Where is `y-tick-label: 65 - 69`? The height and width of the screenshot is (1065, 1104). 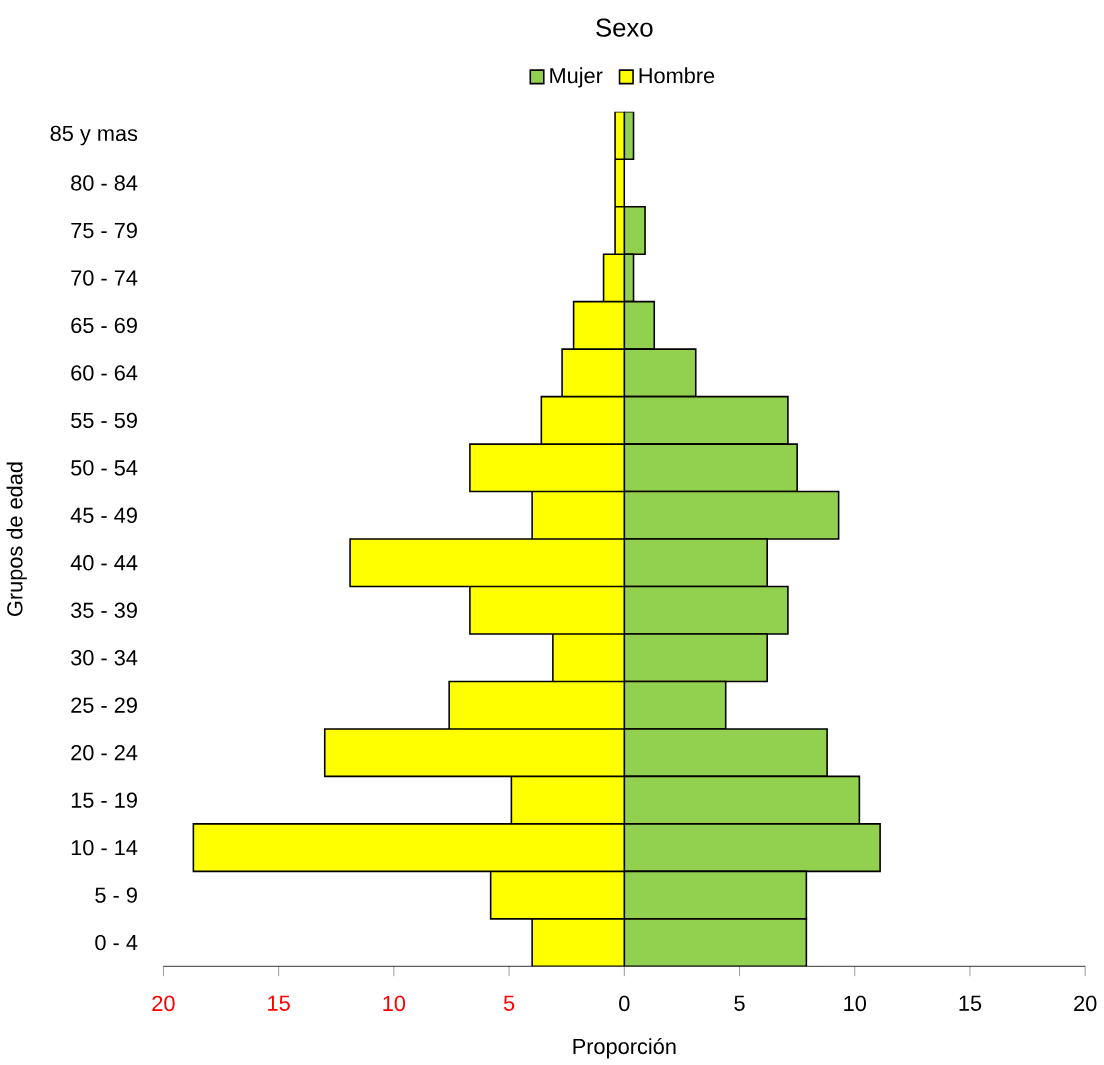 y-tick-label: 65 - 69 is located at coordinates (104, 325).